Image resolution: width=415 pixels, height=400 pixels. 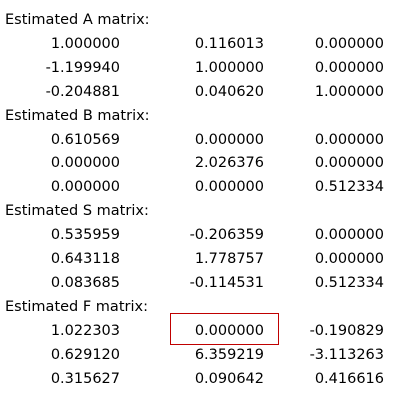 I want to click on matrix-cell: 0.090642, so click(x=229, y=378).